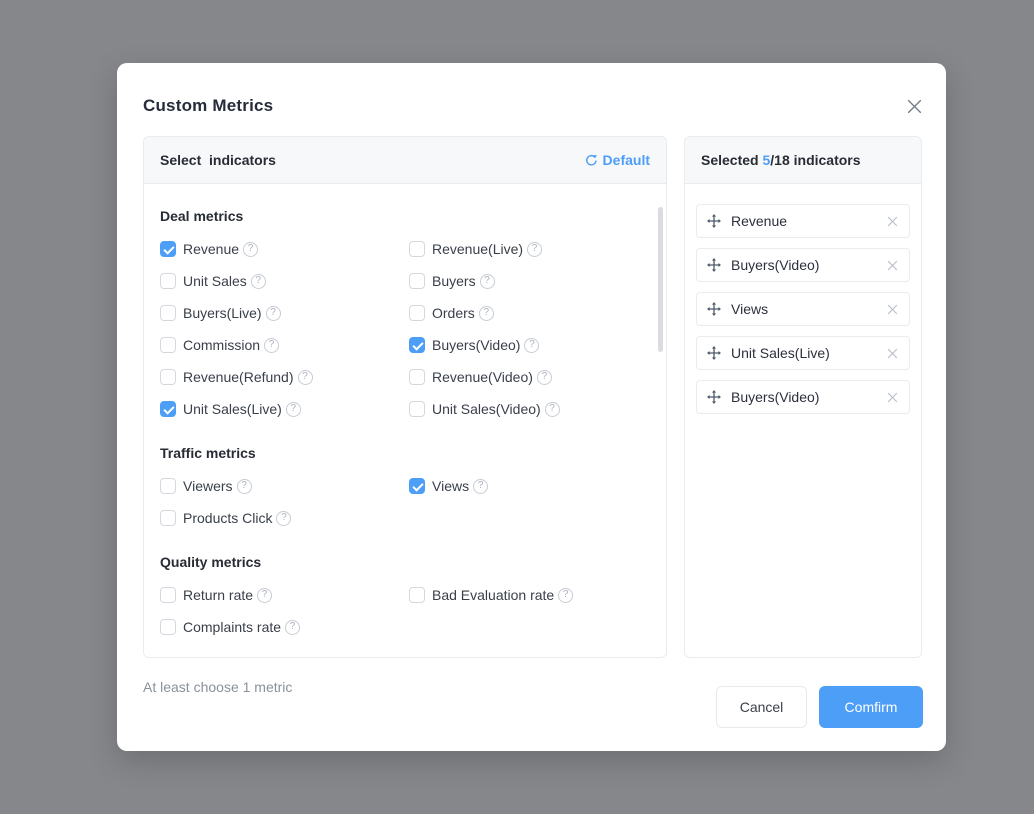 This screenshot has height=814, width=1034. I want to click on selected-metric-item: Unit Sales(Live), so click(803, 353).